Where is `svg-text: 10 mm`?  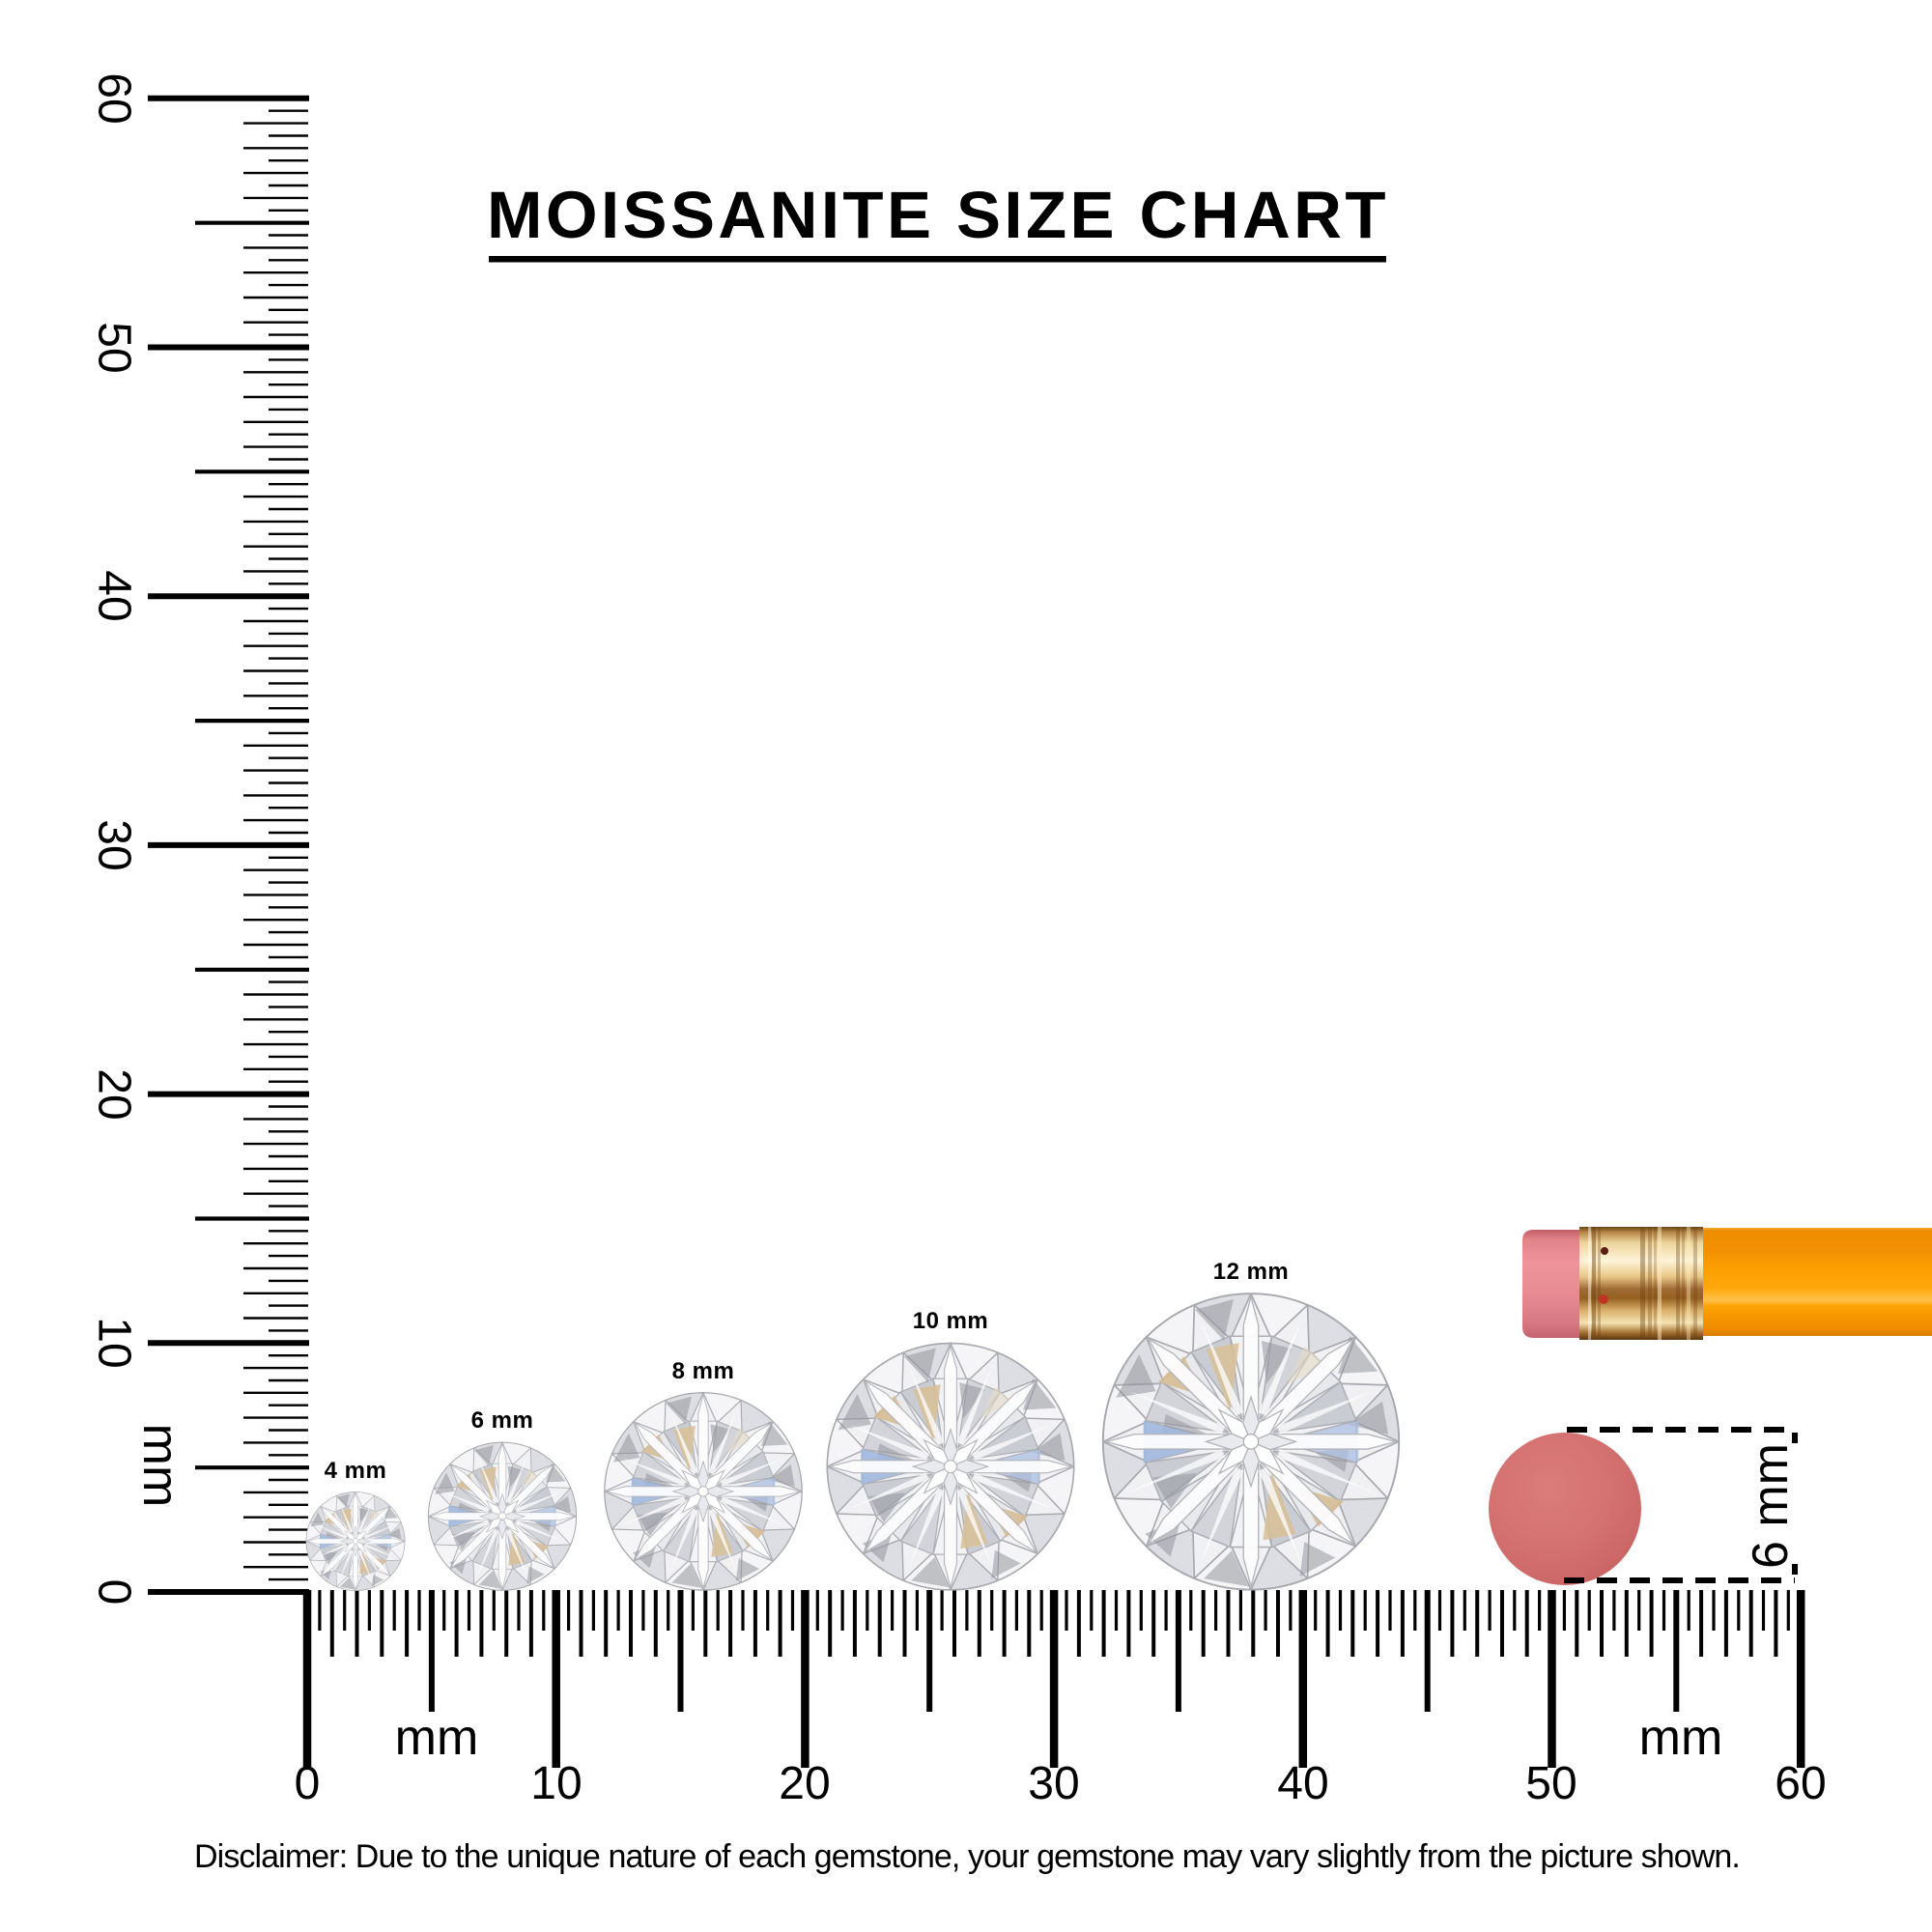 svg-text: 10 mm is located at coordinates (951, 1321).